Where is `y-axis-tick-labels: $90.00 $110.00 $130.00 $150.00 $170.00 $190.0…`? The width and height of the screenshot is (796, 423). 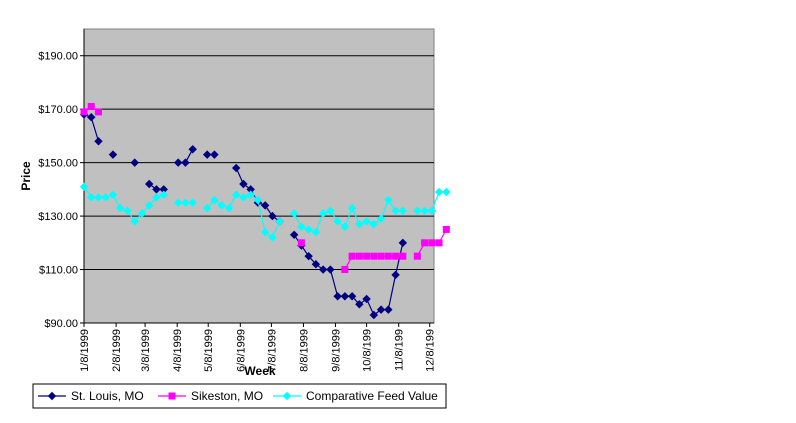
y-axis-tick-labels: $90.00 $110.00 $130.00 $150.00 $170.00 $190.0… is located at coordinates (58, 190).